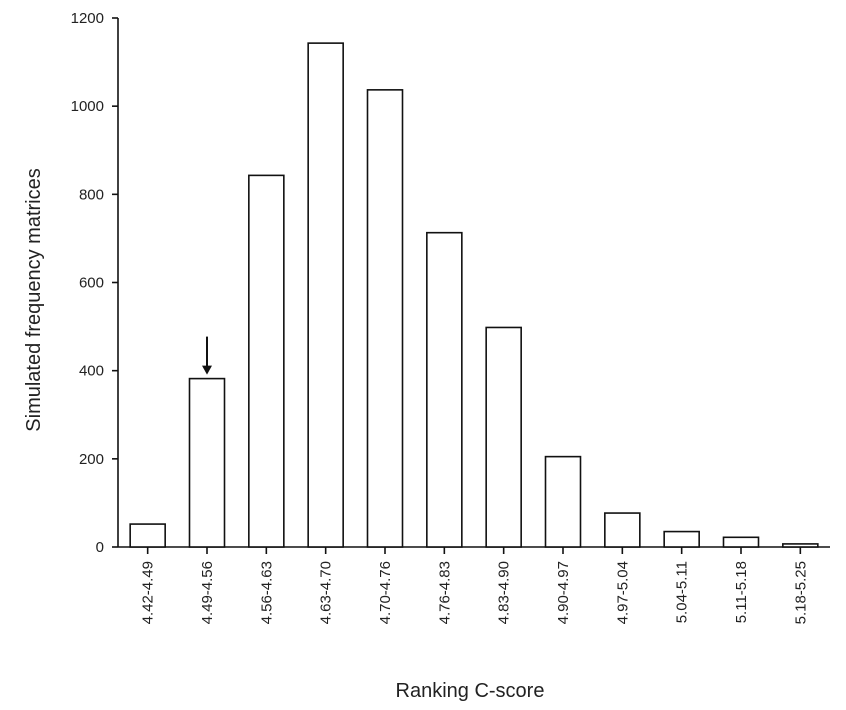 This screenshot has width=846, height=710. I want to click on annotations, so click(207, 355).